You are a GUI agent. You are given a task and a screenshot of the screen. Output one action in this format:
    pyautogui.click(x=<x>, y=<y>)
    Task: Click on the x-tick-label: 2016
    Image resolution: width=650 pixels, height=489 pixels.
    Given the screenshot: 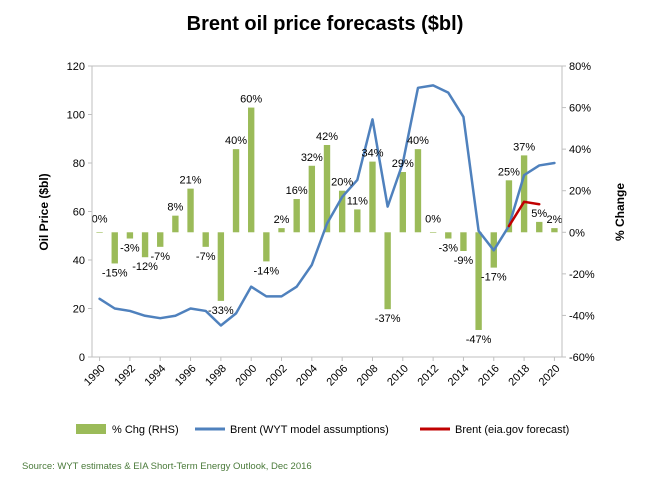 What is the action you would take?
    pyautogui.click(x=489, y=376)
    